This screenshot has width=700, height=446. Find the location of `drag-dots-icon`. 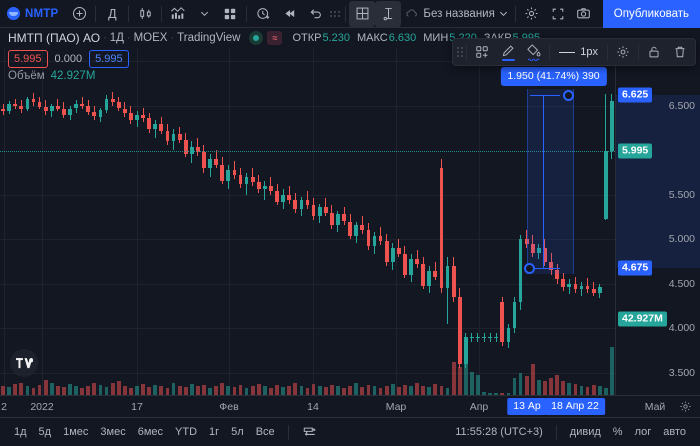

drag-dots-icon is located at coordinates (459, 52).